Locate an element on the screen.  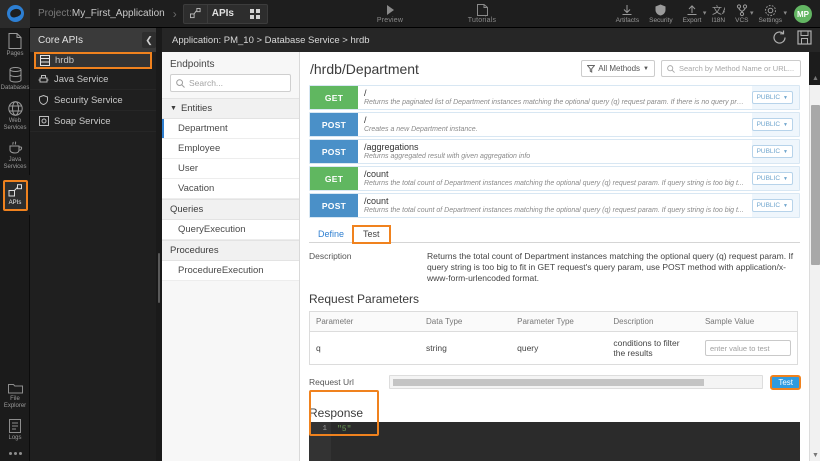
endpoint-item-queryexecution: QueryExecution is located at coordinates (230, 230).